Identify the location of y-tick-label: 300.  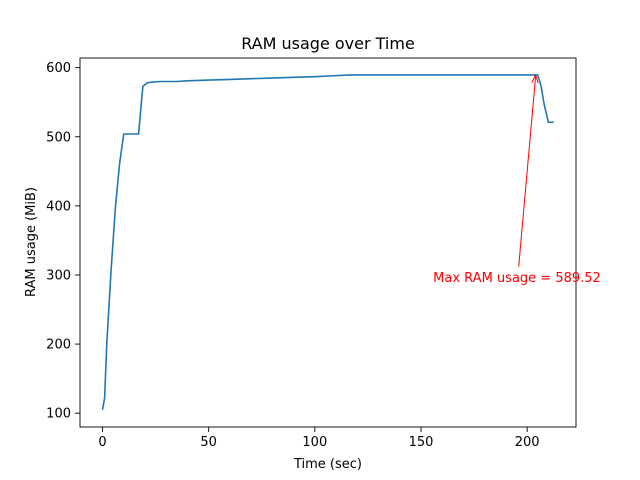
(58, 275).